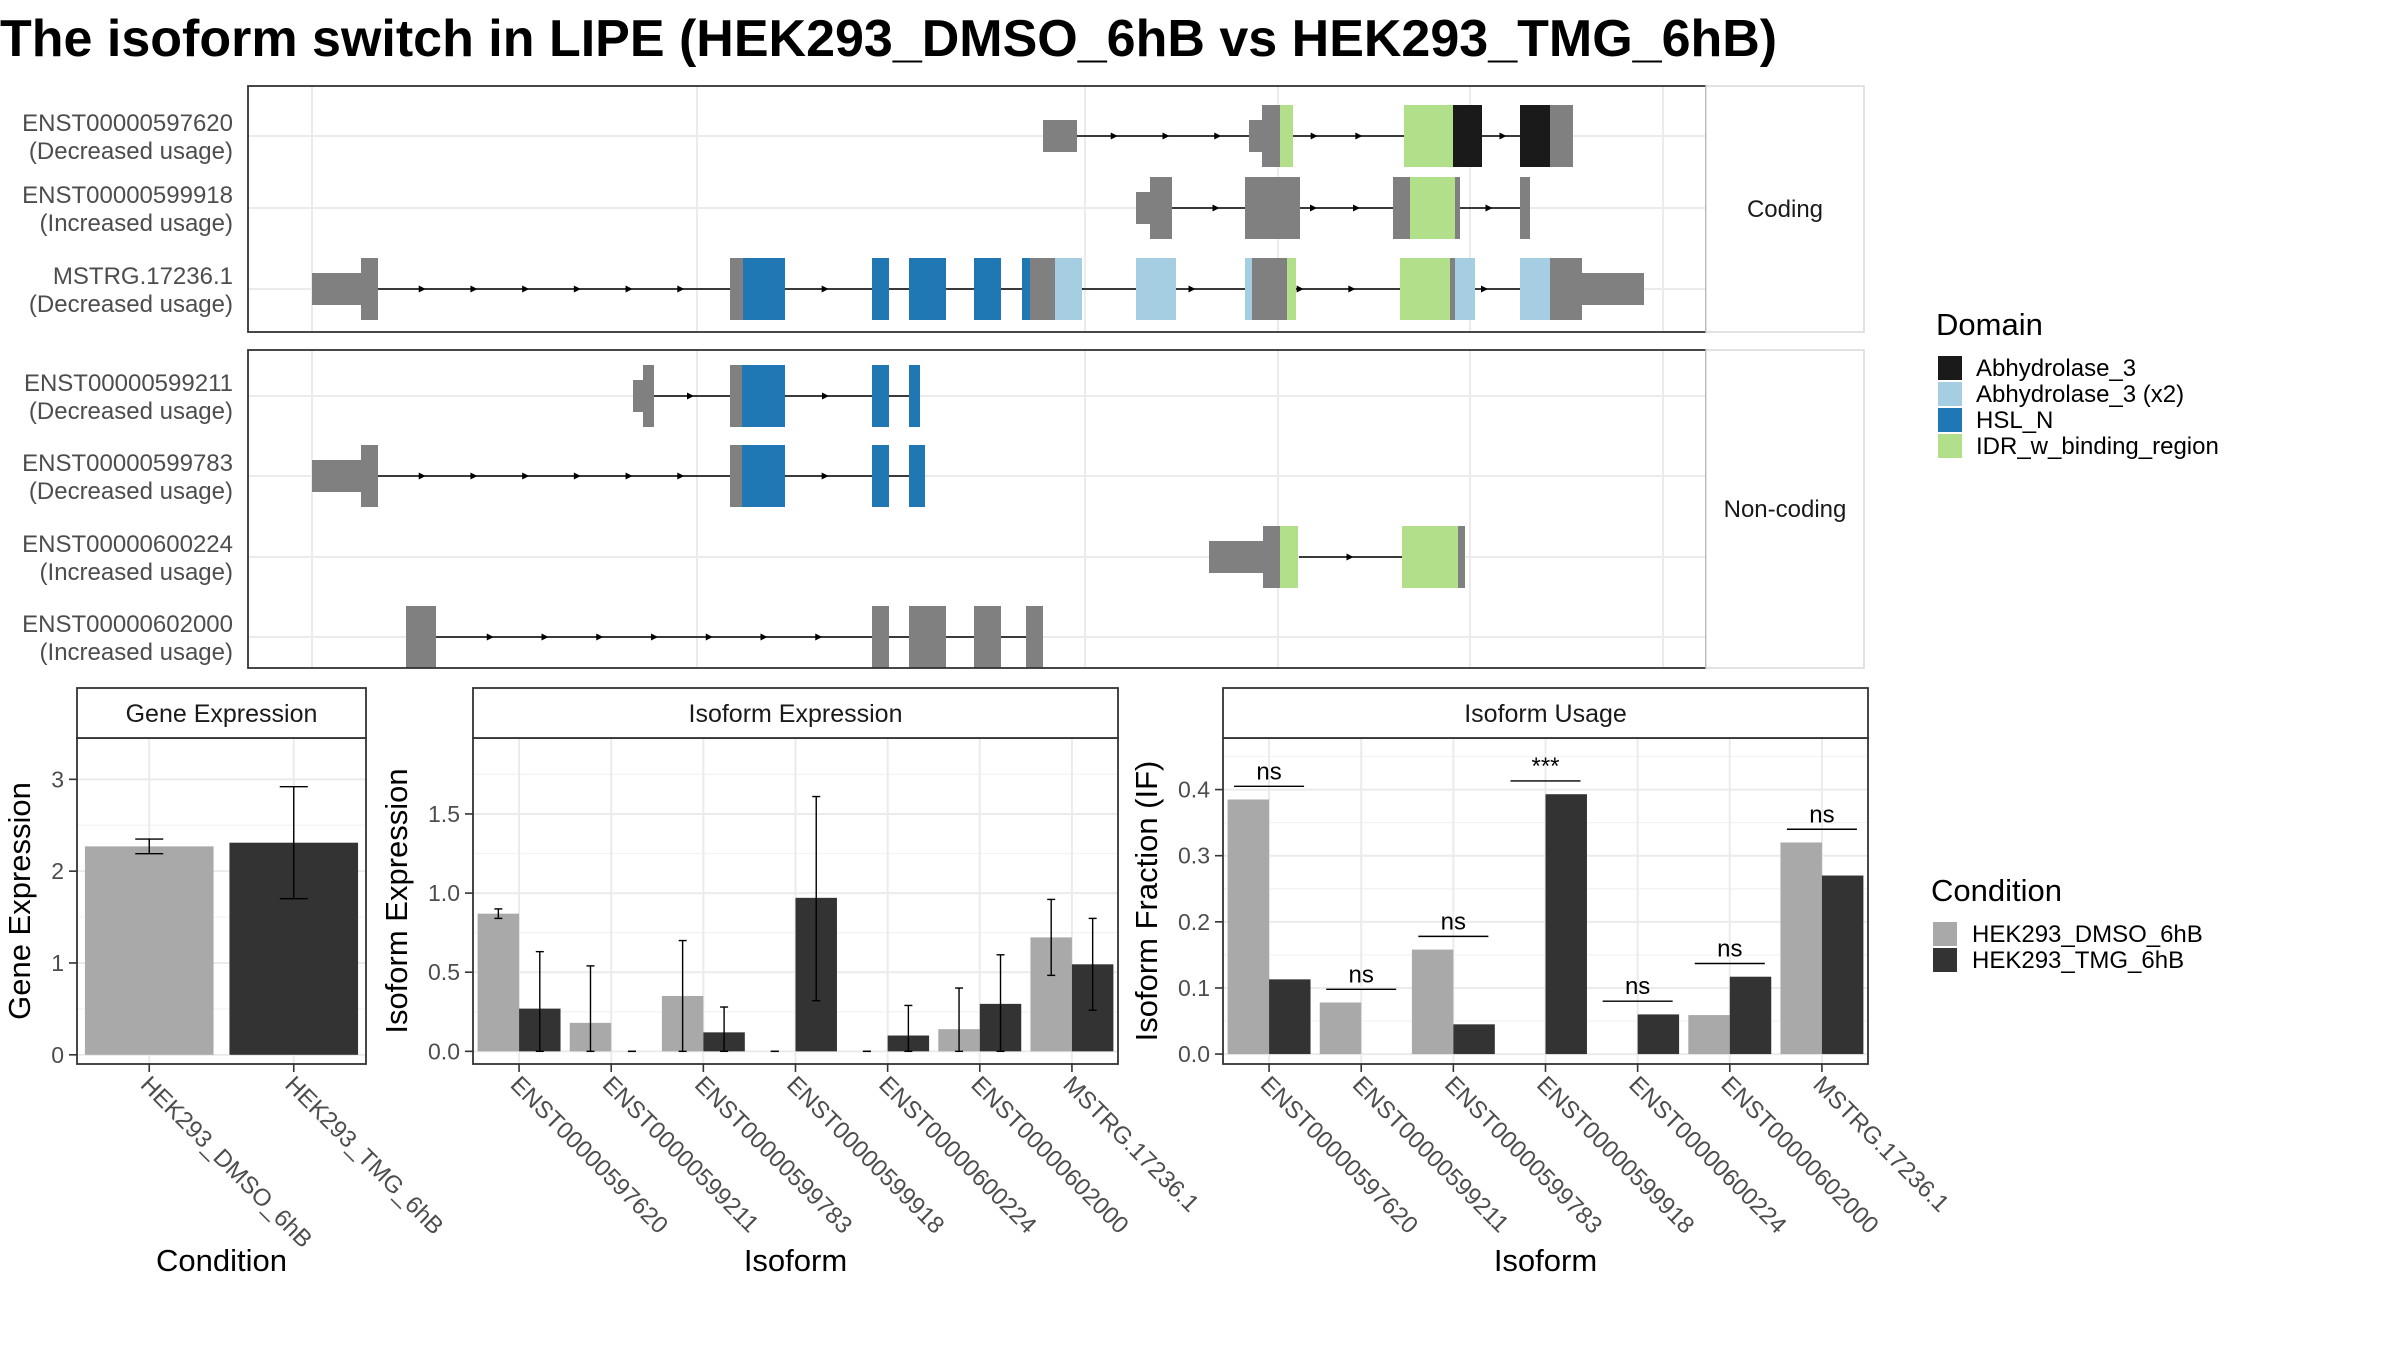 Image resolution: width=2400 pixels, height=1350 pixels. Describe the element at coordinates (127, 624) in the screenshot. I see `transcript-id-label: ENST00000602000` at that location.